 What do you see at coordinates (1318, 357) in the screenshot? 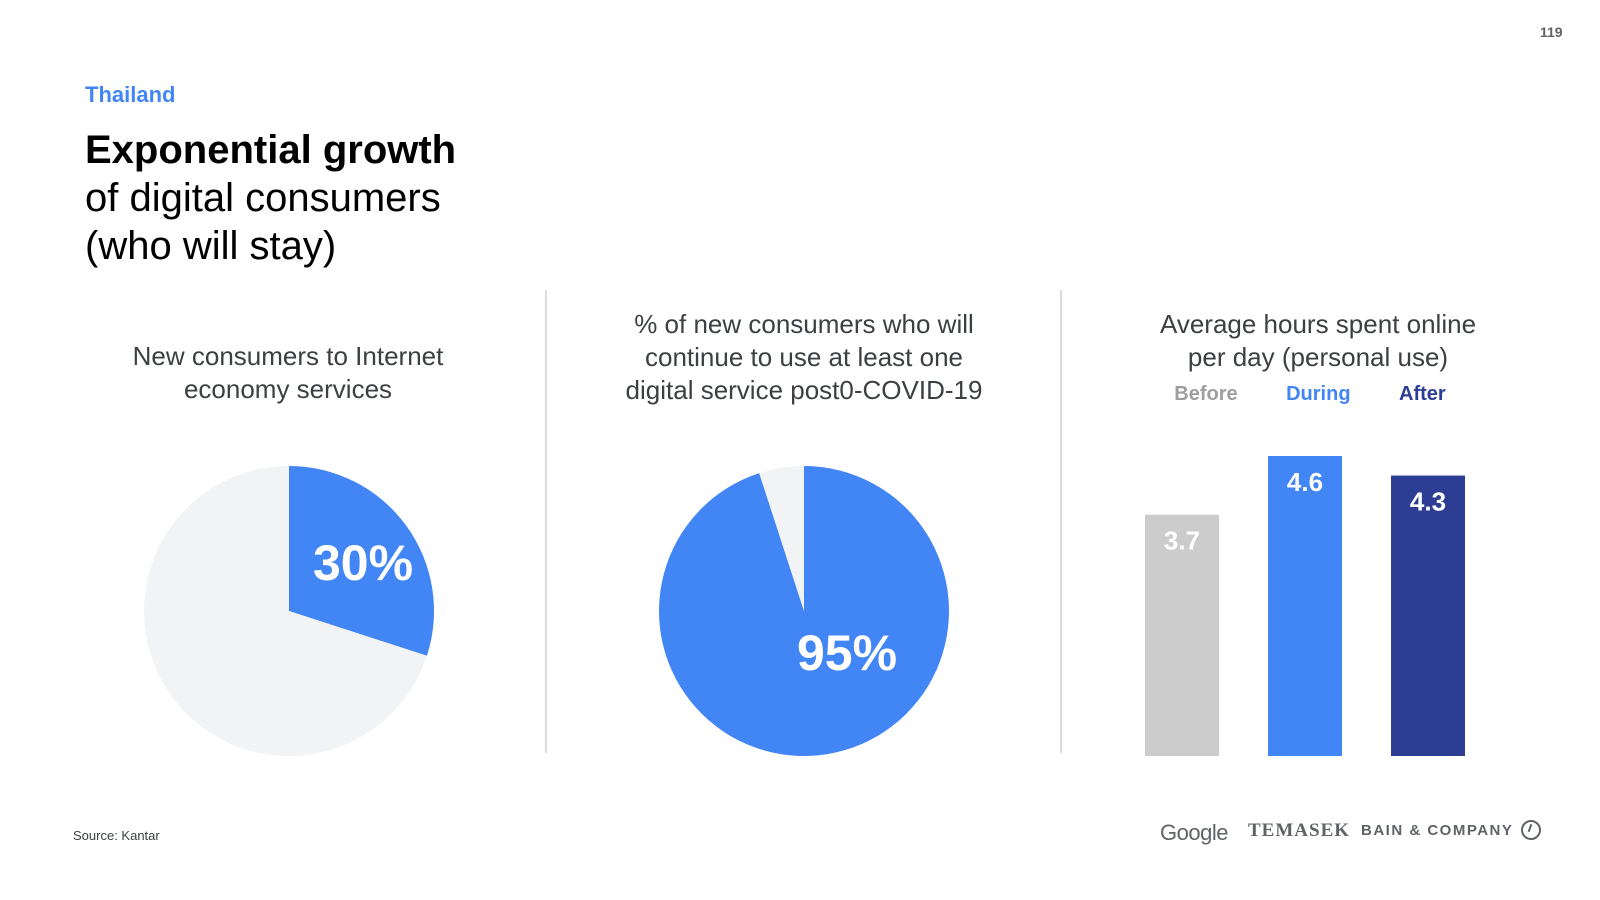
I see `chart3-title-line: per day (personal use)` at bounding box center [1318, 357].